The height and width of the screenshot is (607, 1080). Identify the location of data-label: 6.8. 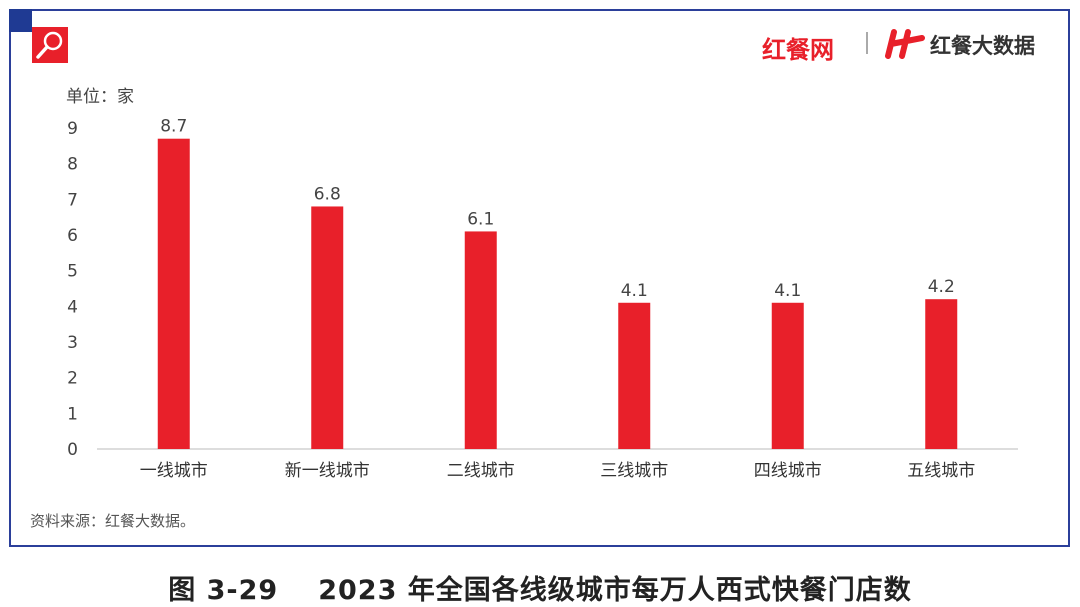
(327, 194).